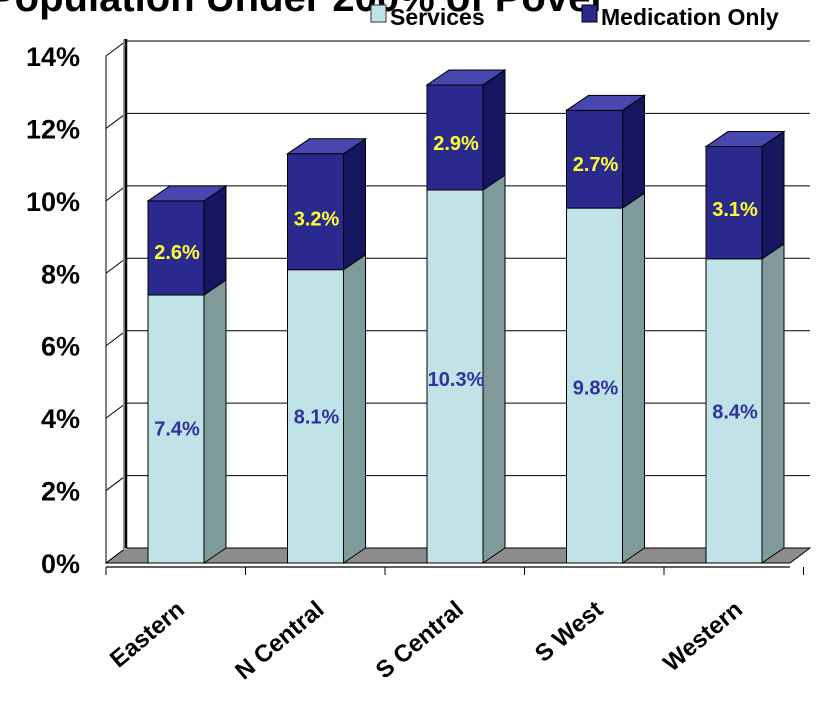 Image resolution: width=821 pixels, height=707 pixels. Describe the element at coordinates (589, 13) in the screenshot. I see `legend-swatch-medication-only` at that location.